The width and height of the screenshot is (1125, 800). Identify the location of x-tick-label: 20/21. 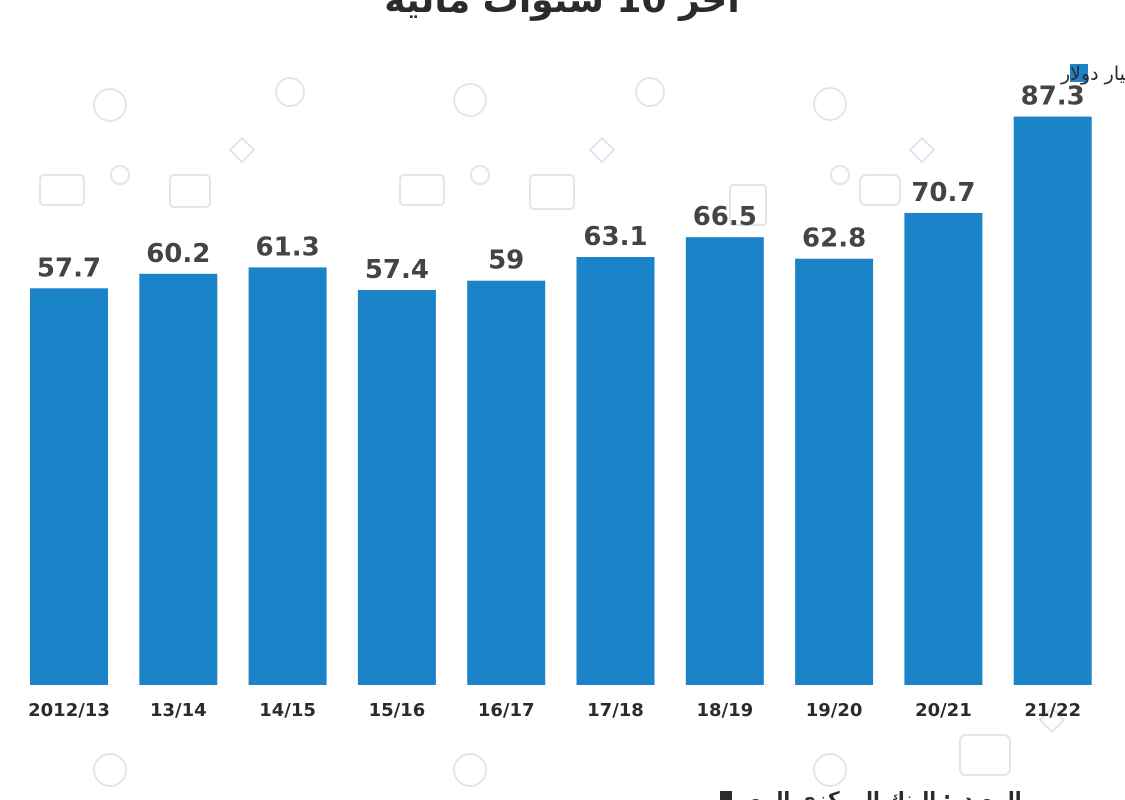
(943, 710).